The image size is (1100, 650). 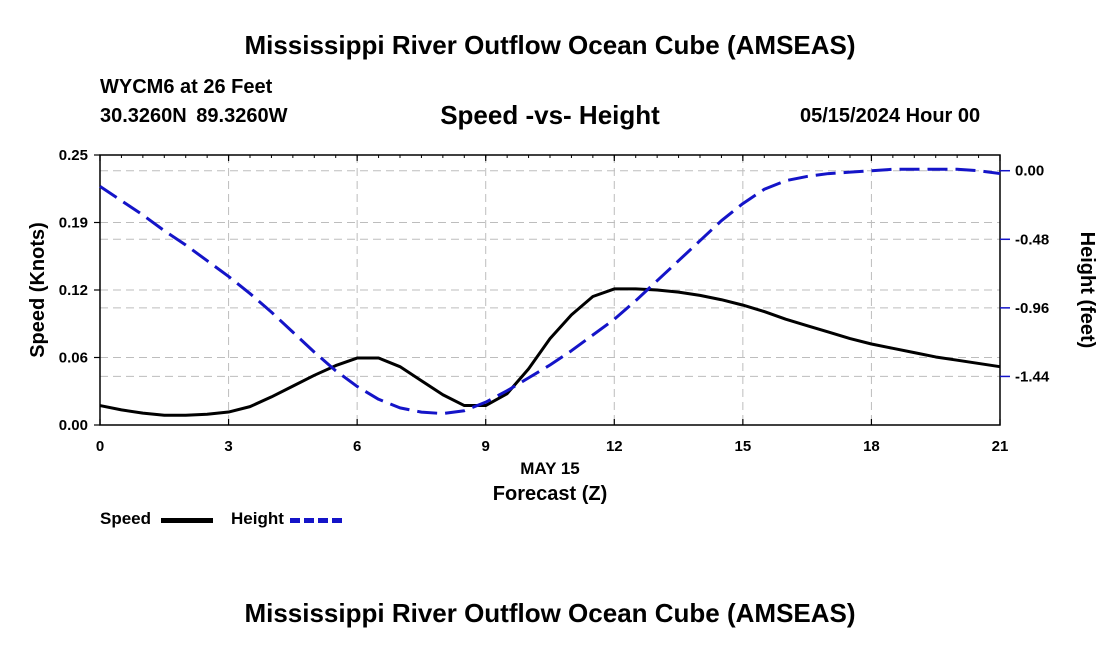 What do you see at coordinates (871, 446) in the screenshot?
I see `x-tick-label: 18` at bounding box center [871, 446].